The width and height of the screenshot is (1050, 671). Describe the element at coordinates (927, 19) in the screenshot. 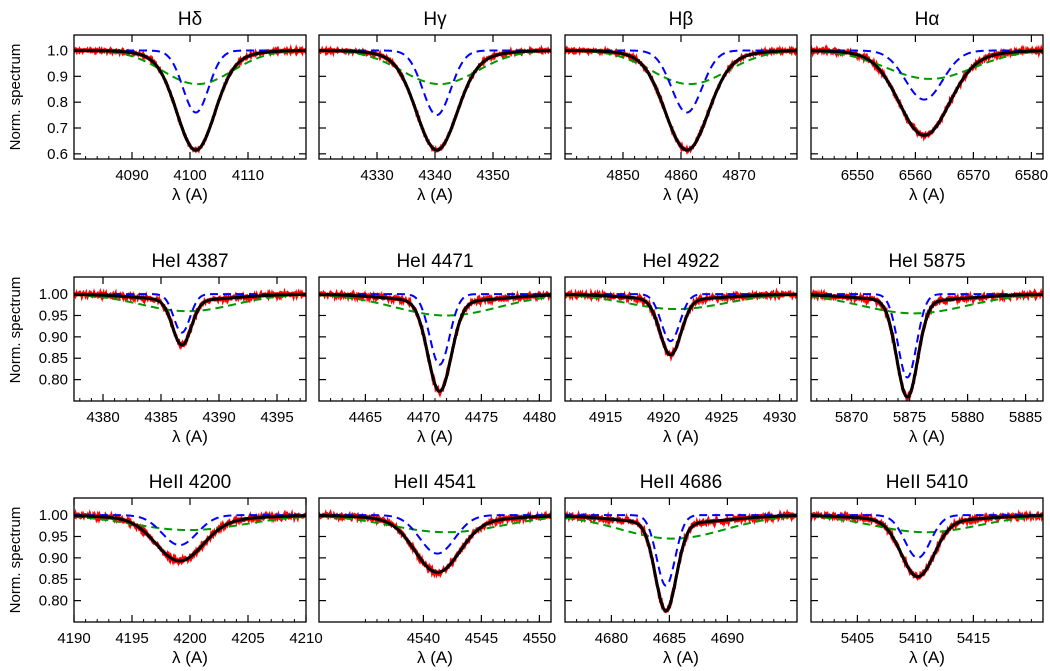

I see `panel-title: Hα` at that location.